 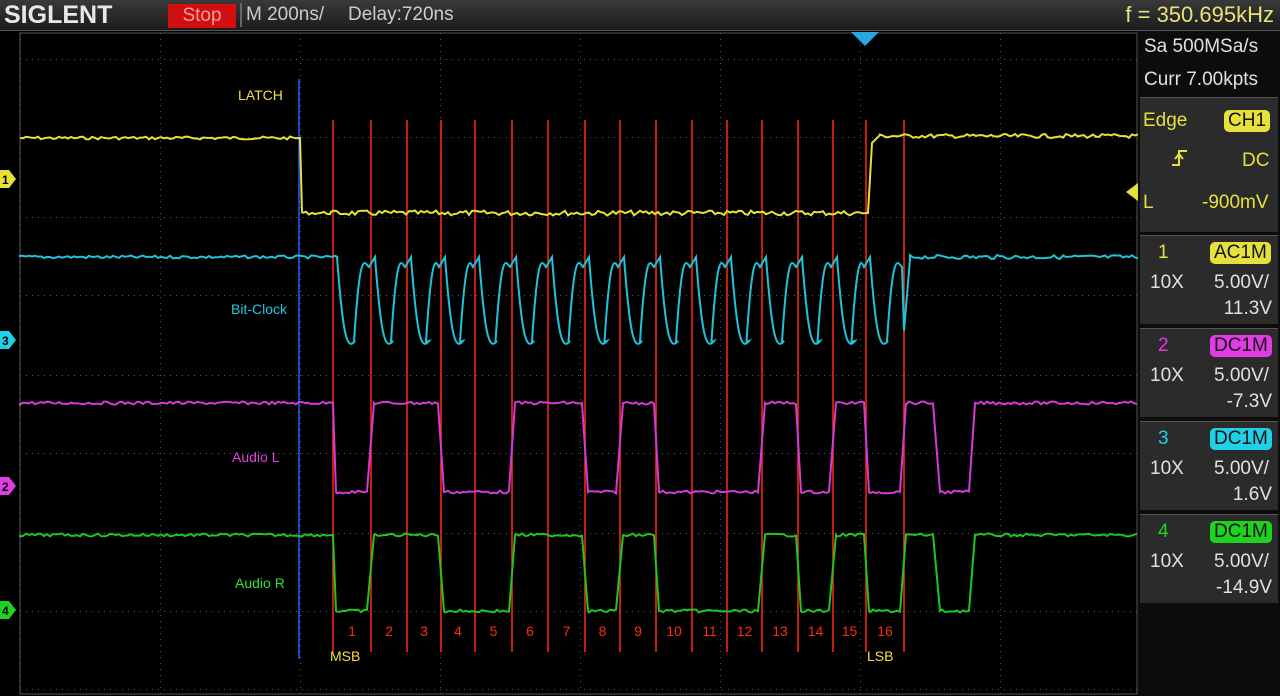 I want to click on channel-3-trace, so click(x=578, y=299).